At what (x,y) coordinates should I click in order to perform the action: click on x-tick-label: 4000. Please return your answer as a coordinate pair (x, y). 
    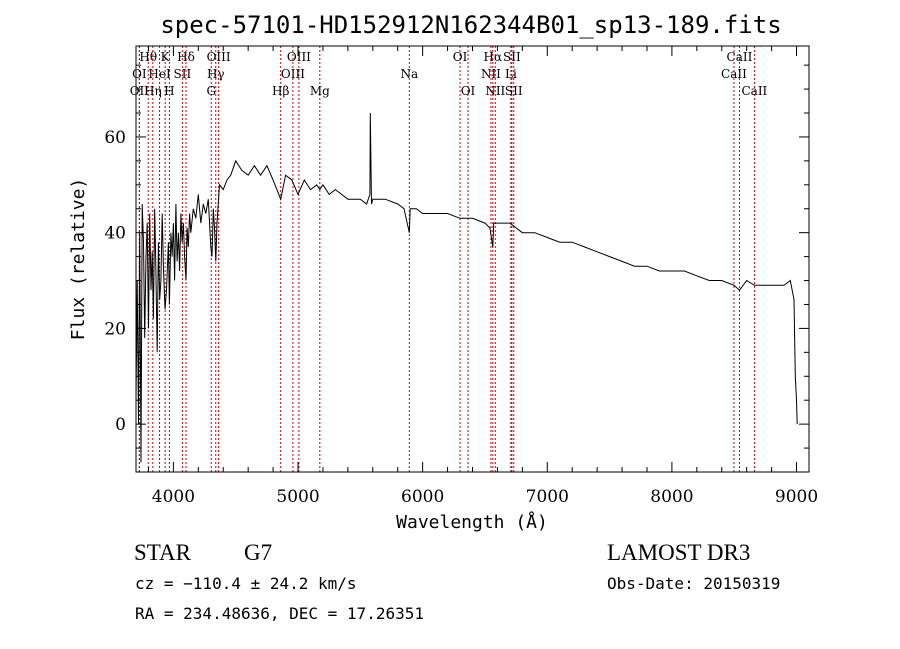
    Looking at the image, I should click on (173, 497).